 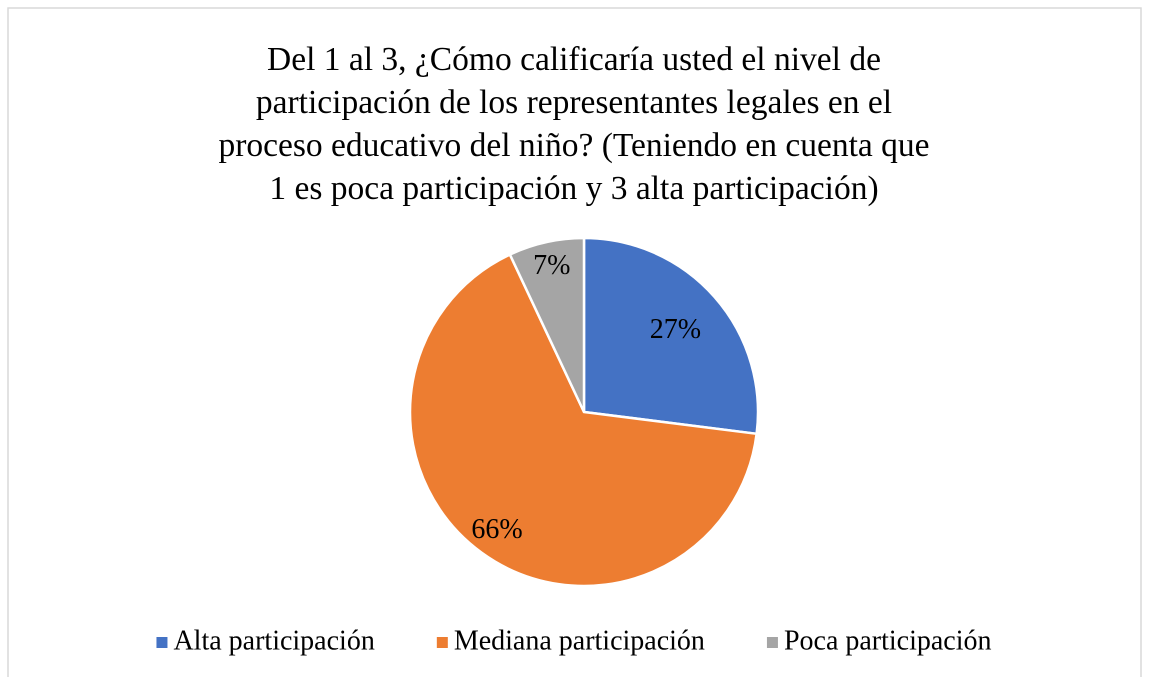 I want to click on data-label: 7%, so click(x=551, y=265).